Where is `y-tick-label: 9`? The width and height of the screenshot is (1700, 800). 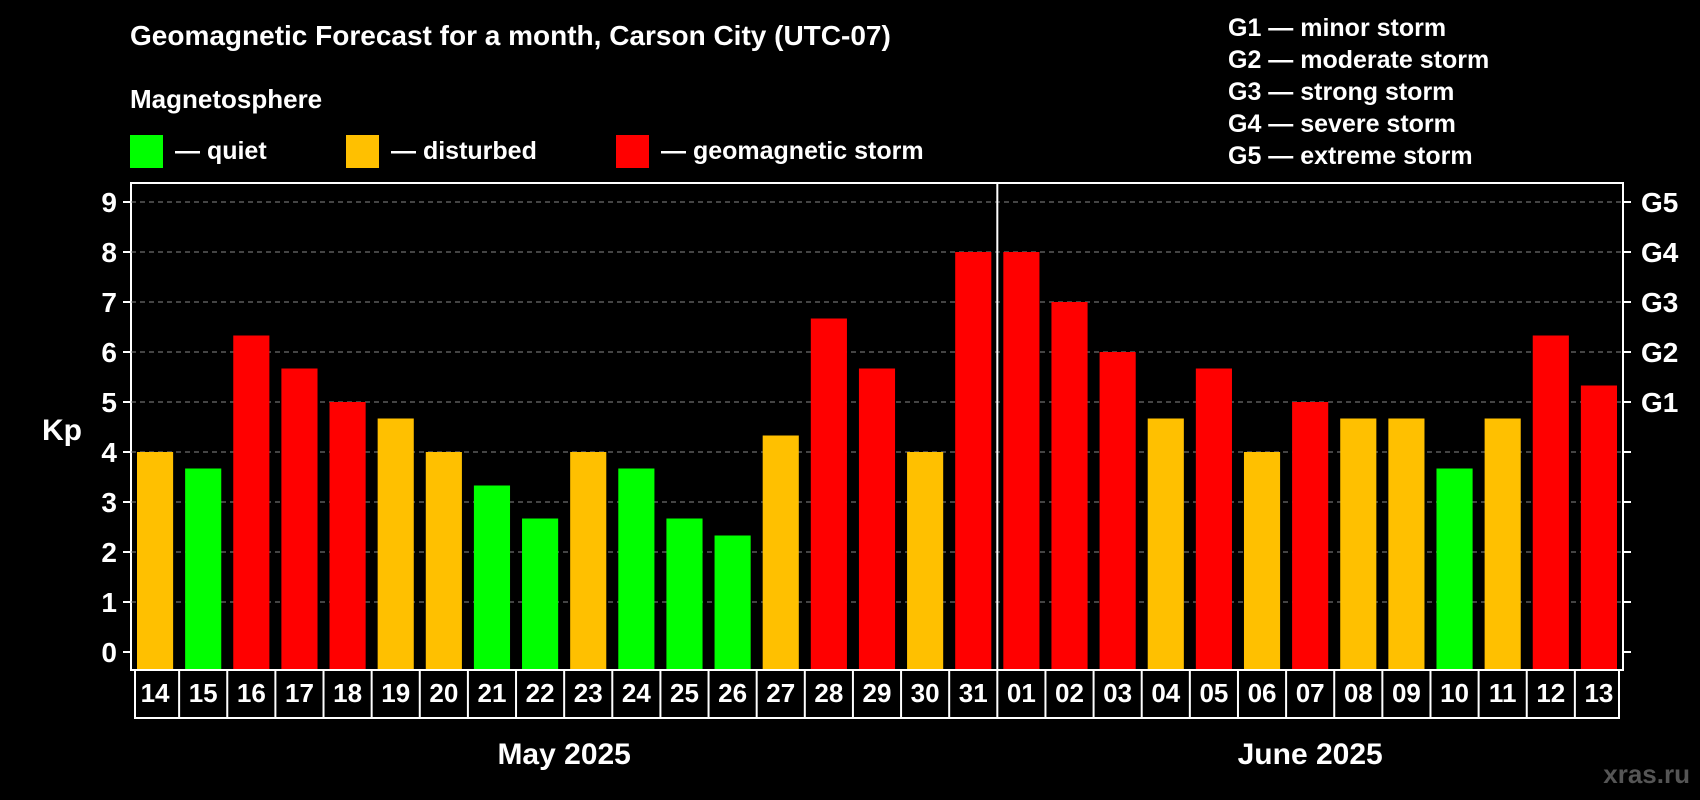
y-tick-label: 9 is located at coordinates (109, 202).